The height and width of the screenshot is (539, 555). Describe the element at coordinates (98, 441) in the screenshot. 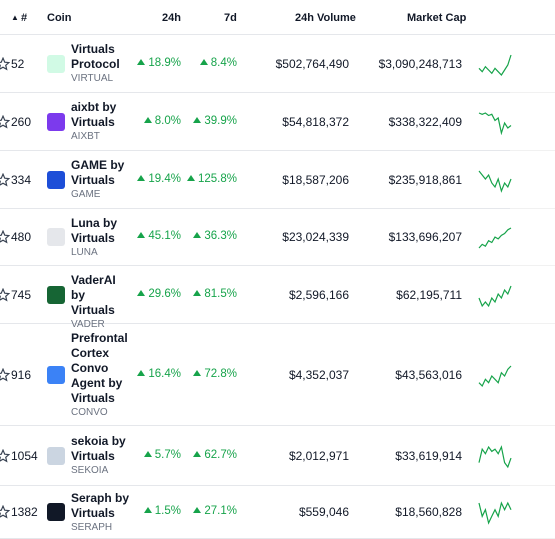

I see `coin-name-line: sekoia by` at that location.